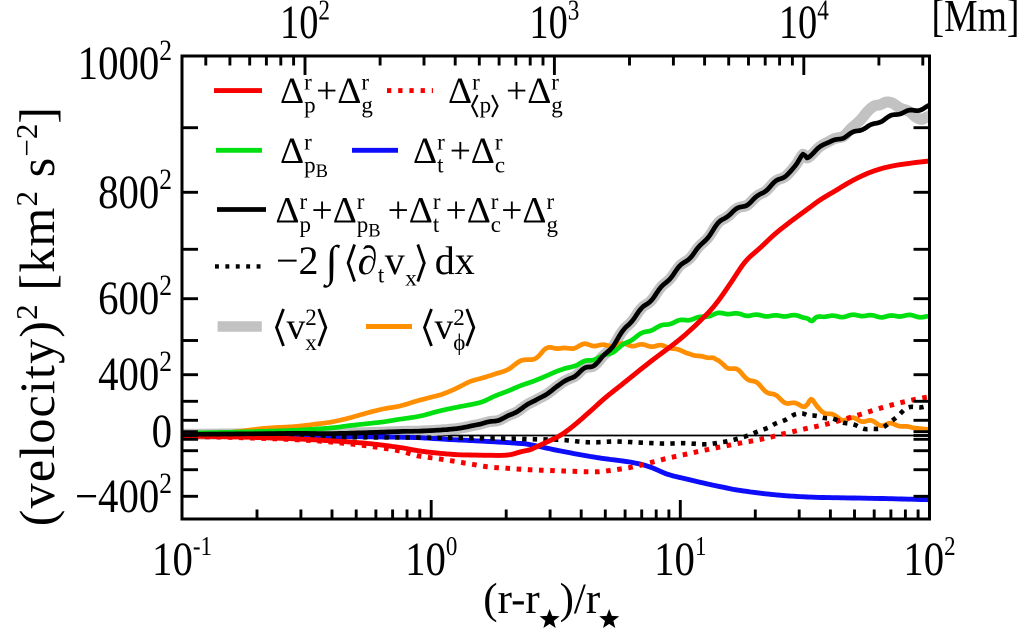 Image resolution: width=1020 pixels, height=628 pixels. What do you see at coordinates (431, 559) in the screenshot?
I see `svg-text: 10⁰` at bounding box center [431, 559].